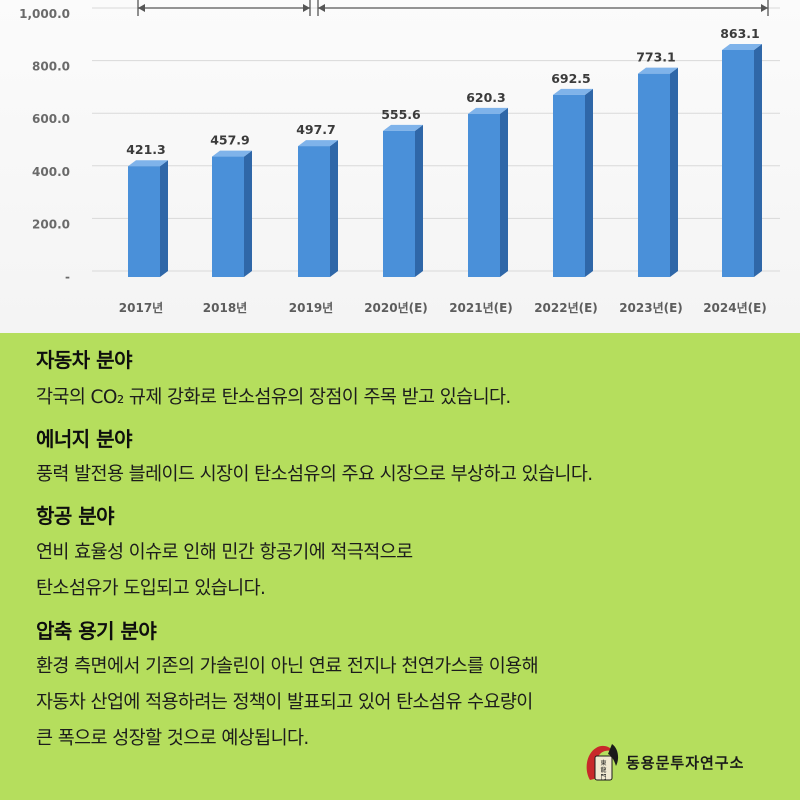  Describe the element at coordinates (603, 777) in the screenshot. I see `svg-text: 門` at that location.